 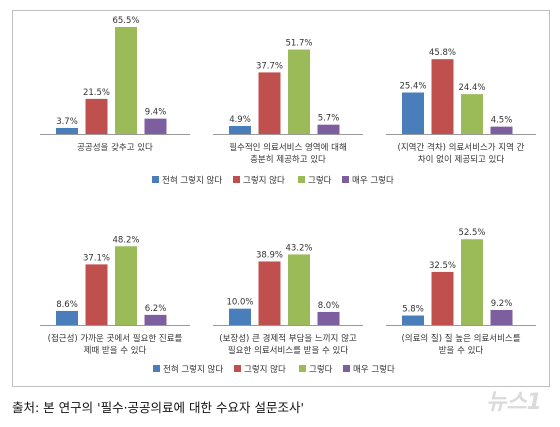 I want to click on data-label: 37.1%, so click(x=96, y=258).